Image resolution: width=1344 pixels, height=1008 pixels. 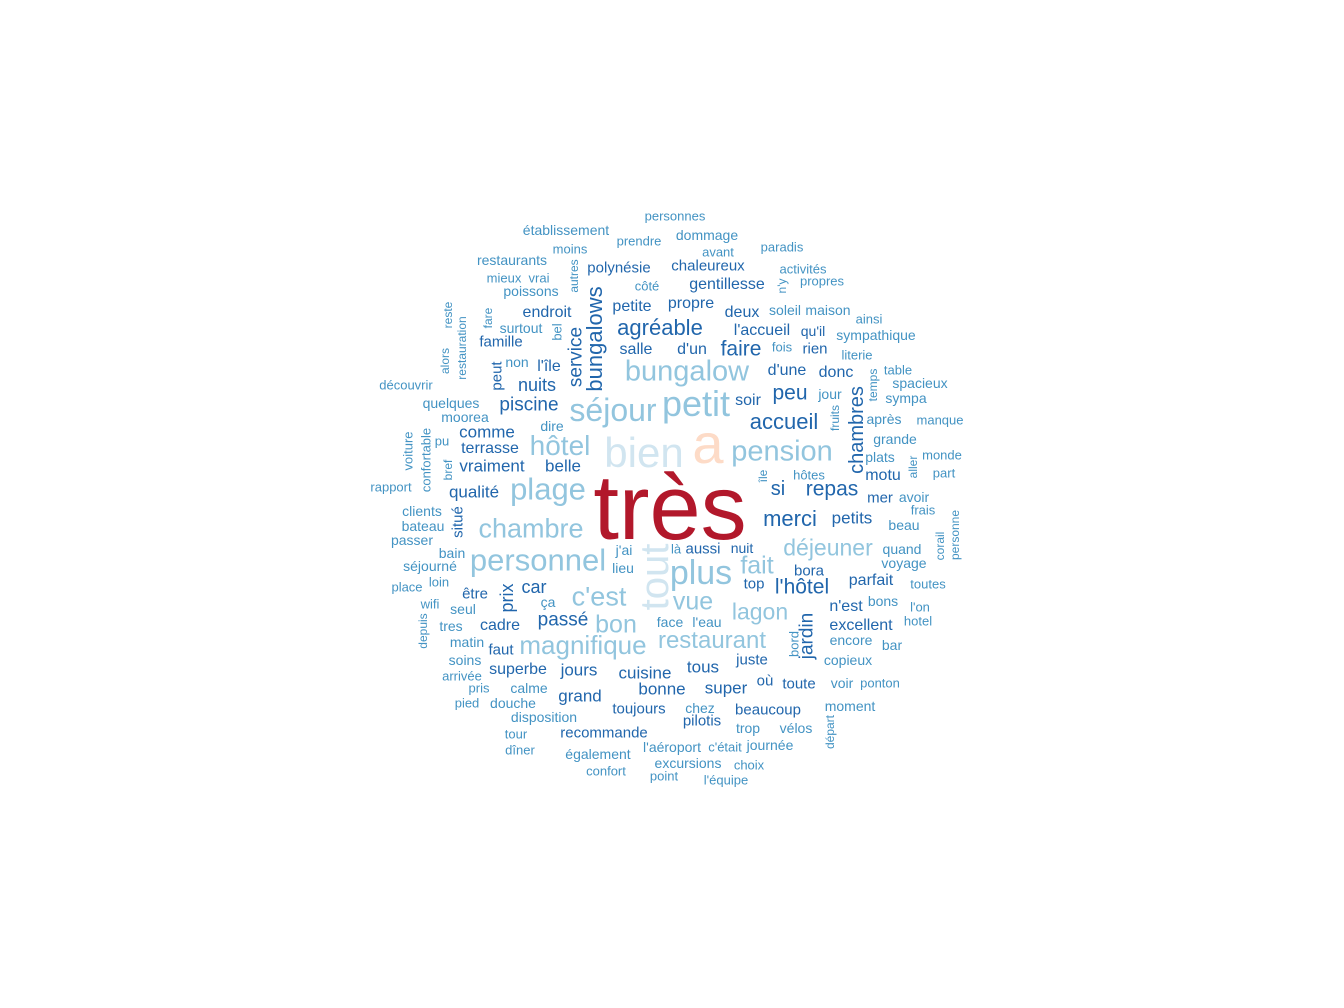 I want to click on cloud-word: lagon, so click(x=760, y=611).